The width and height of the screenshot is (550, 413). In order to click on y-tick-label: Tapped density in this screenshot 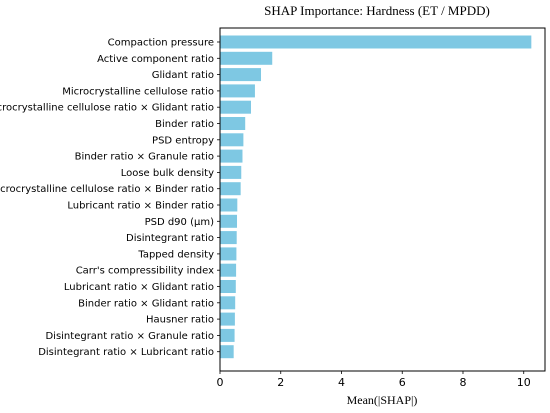, I will do `click(175, 254)`.